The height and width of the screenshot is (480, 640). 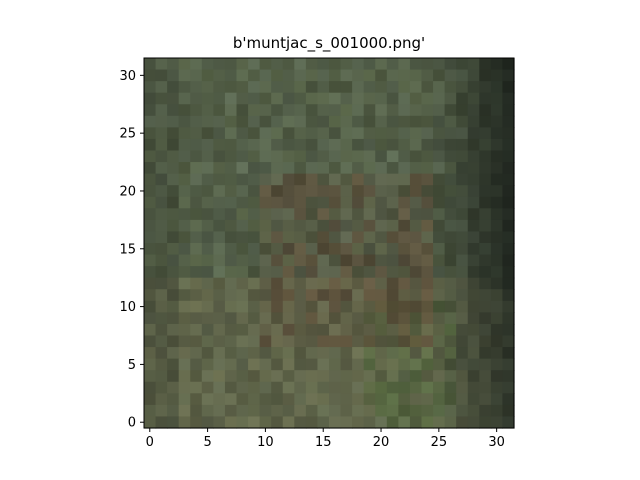 What do you see at coordinates (381, 442) in the screenshot?
I see `x-tick-label: 20` at bounding box center [381, 442].